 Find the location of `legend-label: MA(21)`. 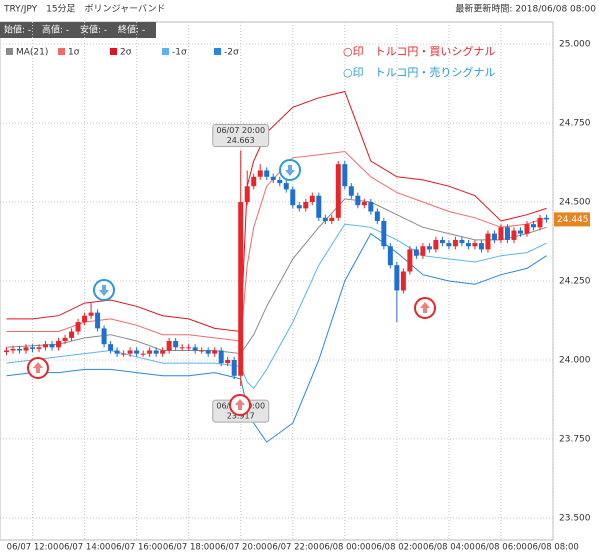

legend-label: MA(21) is located at coordinates (32, 53).